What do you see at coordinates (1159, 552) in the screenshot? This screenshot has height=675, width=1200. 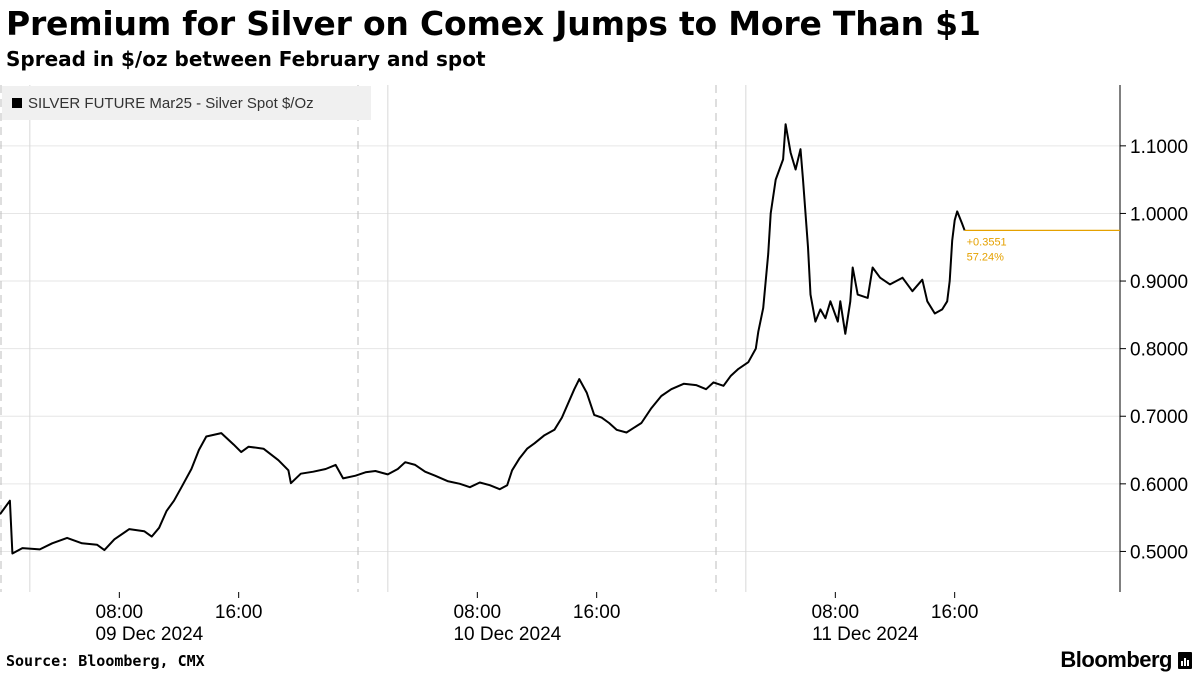 I see `y-tick-label: 0.5000` at bounding box center [1159, 552].